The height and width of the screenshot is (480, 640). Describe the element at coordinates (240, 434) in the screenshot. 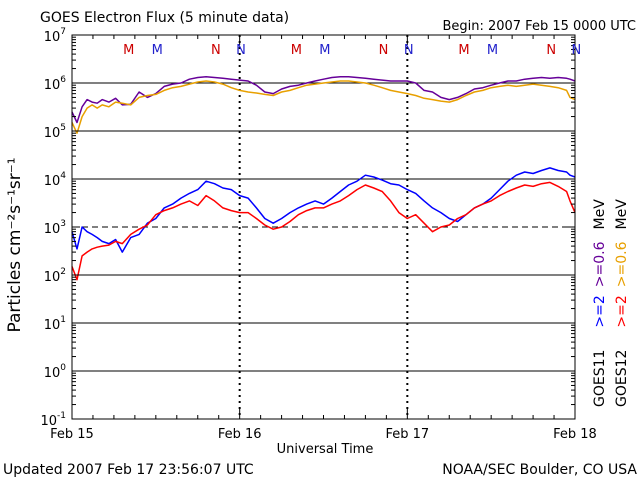

I see `x-tick-label: Feb 16` at that location.